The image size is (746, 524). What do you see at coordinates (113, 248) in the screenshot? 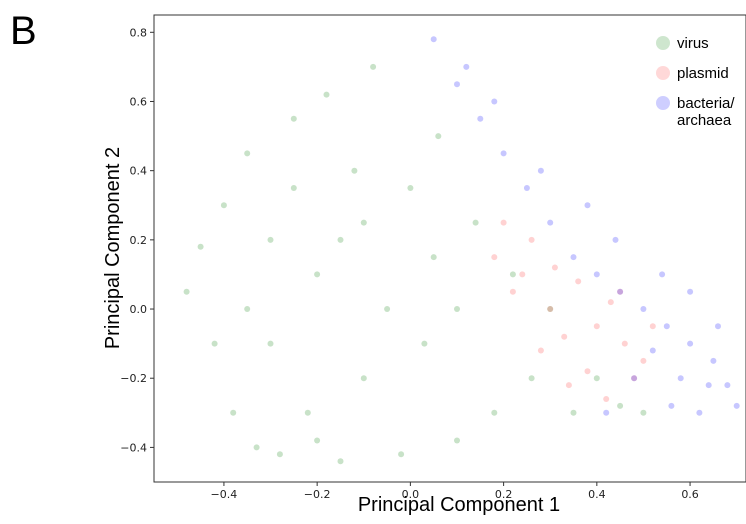
I see `y-axis-title: Principal Component 2` at bounding box center [113, 248].